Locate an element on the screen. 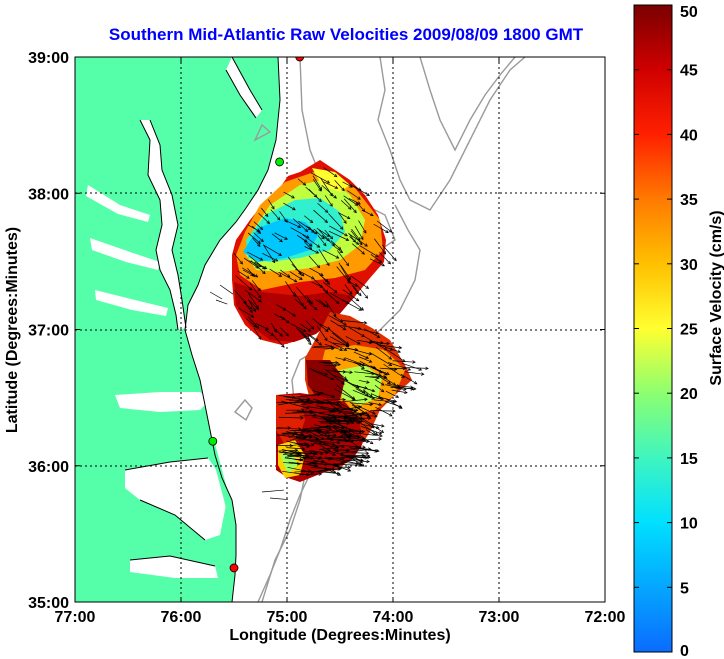  radar-stations is located at coordinates (256, 315).